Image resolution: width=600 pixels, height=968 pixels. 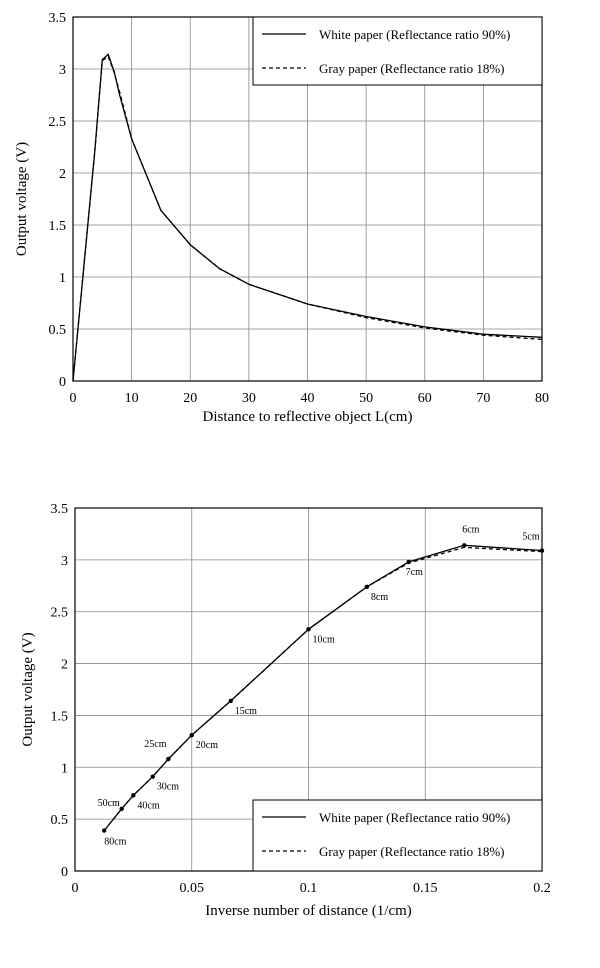 I want to click on x-tick-label: 0.05, so click(x=192, y=888).